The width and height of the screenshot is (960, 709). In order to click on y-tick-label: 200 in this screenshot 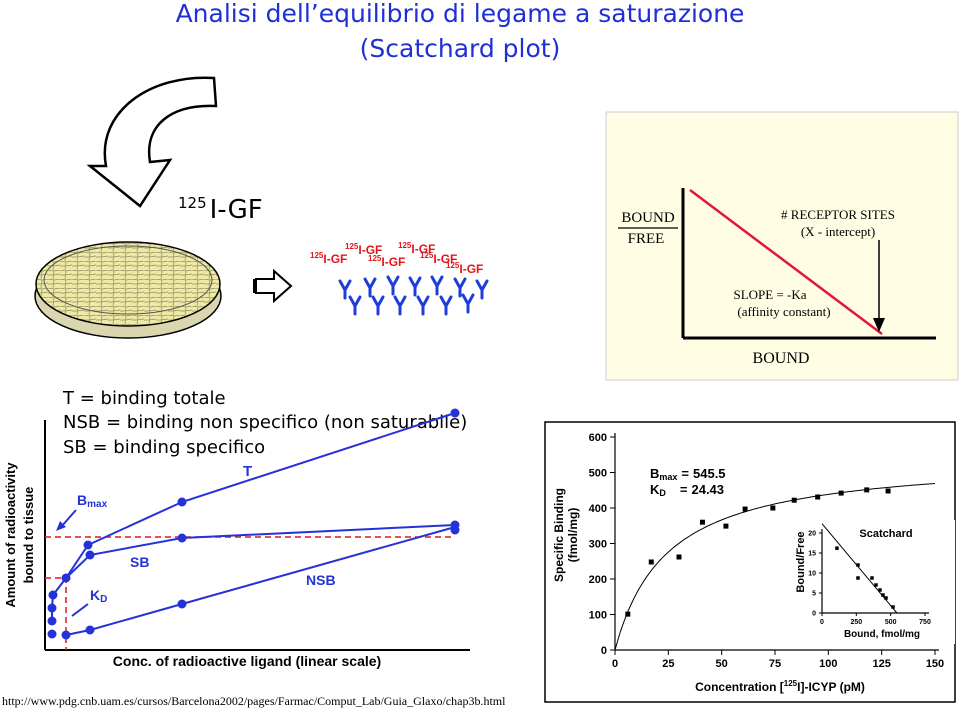, I will do `click(598, 580)`.